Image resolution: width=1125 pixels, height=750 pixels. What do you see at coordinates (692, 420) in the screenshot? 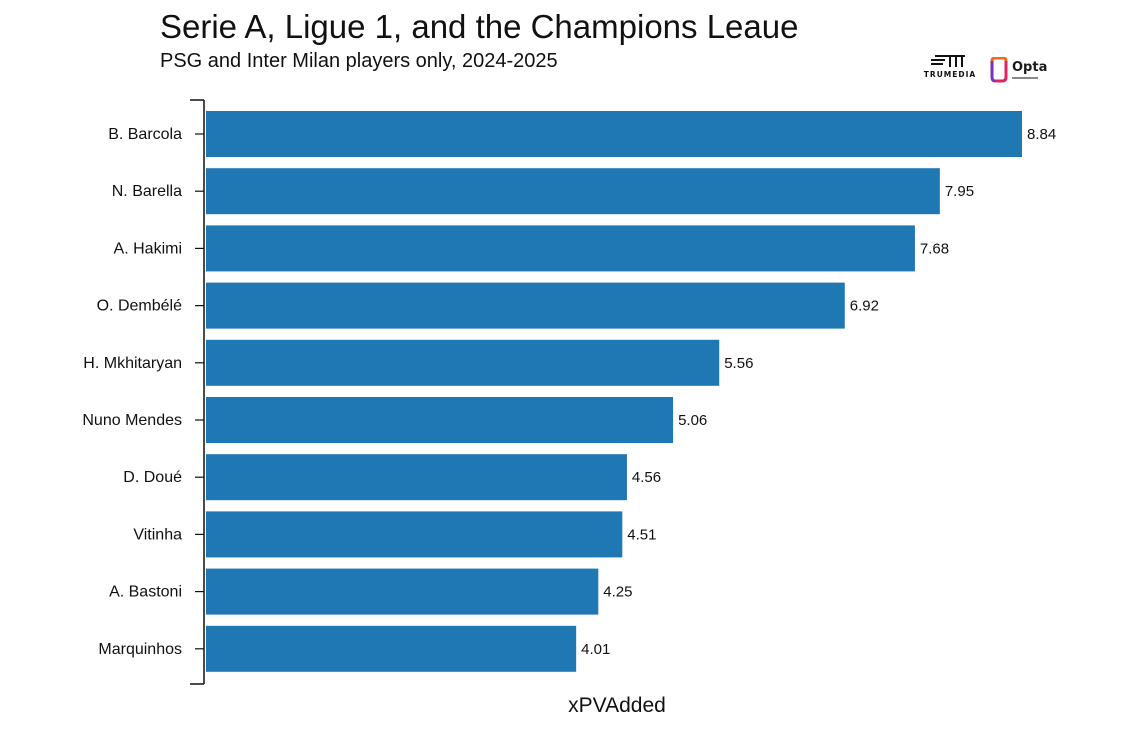
I see `bar-value-label: 5.06` at bounding box center [692, 420].